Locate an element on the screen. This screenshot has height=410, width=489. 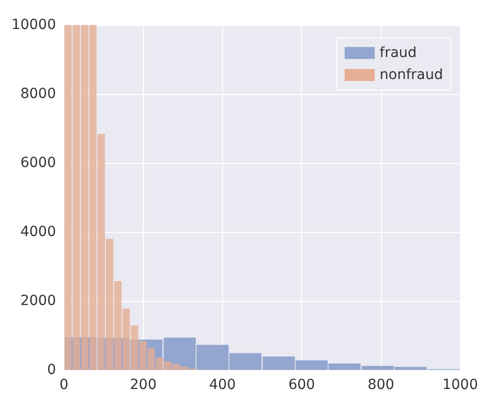
y-tick-label: 8000 is located at coordinates (38, 94).